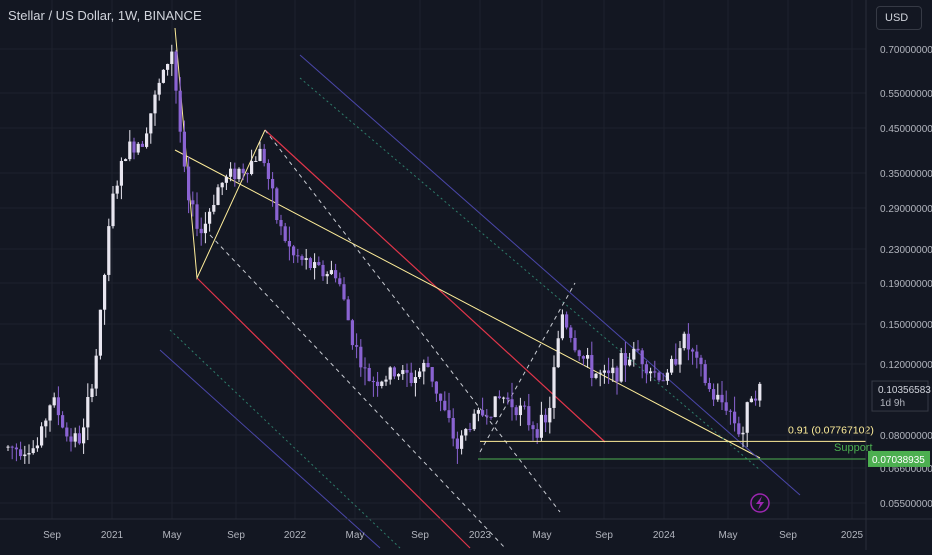  Describe the element at coordinates (906, 174) in the screenshot. I see `price-tick-label: 0.35000000` at that location.